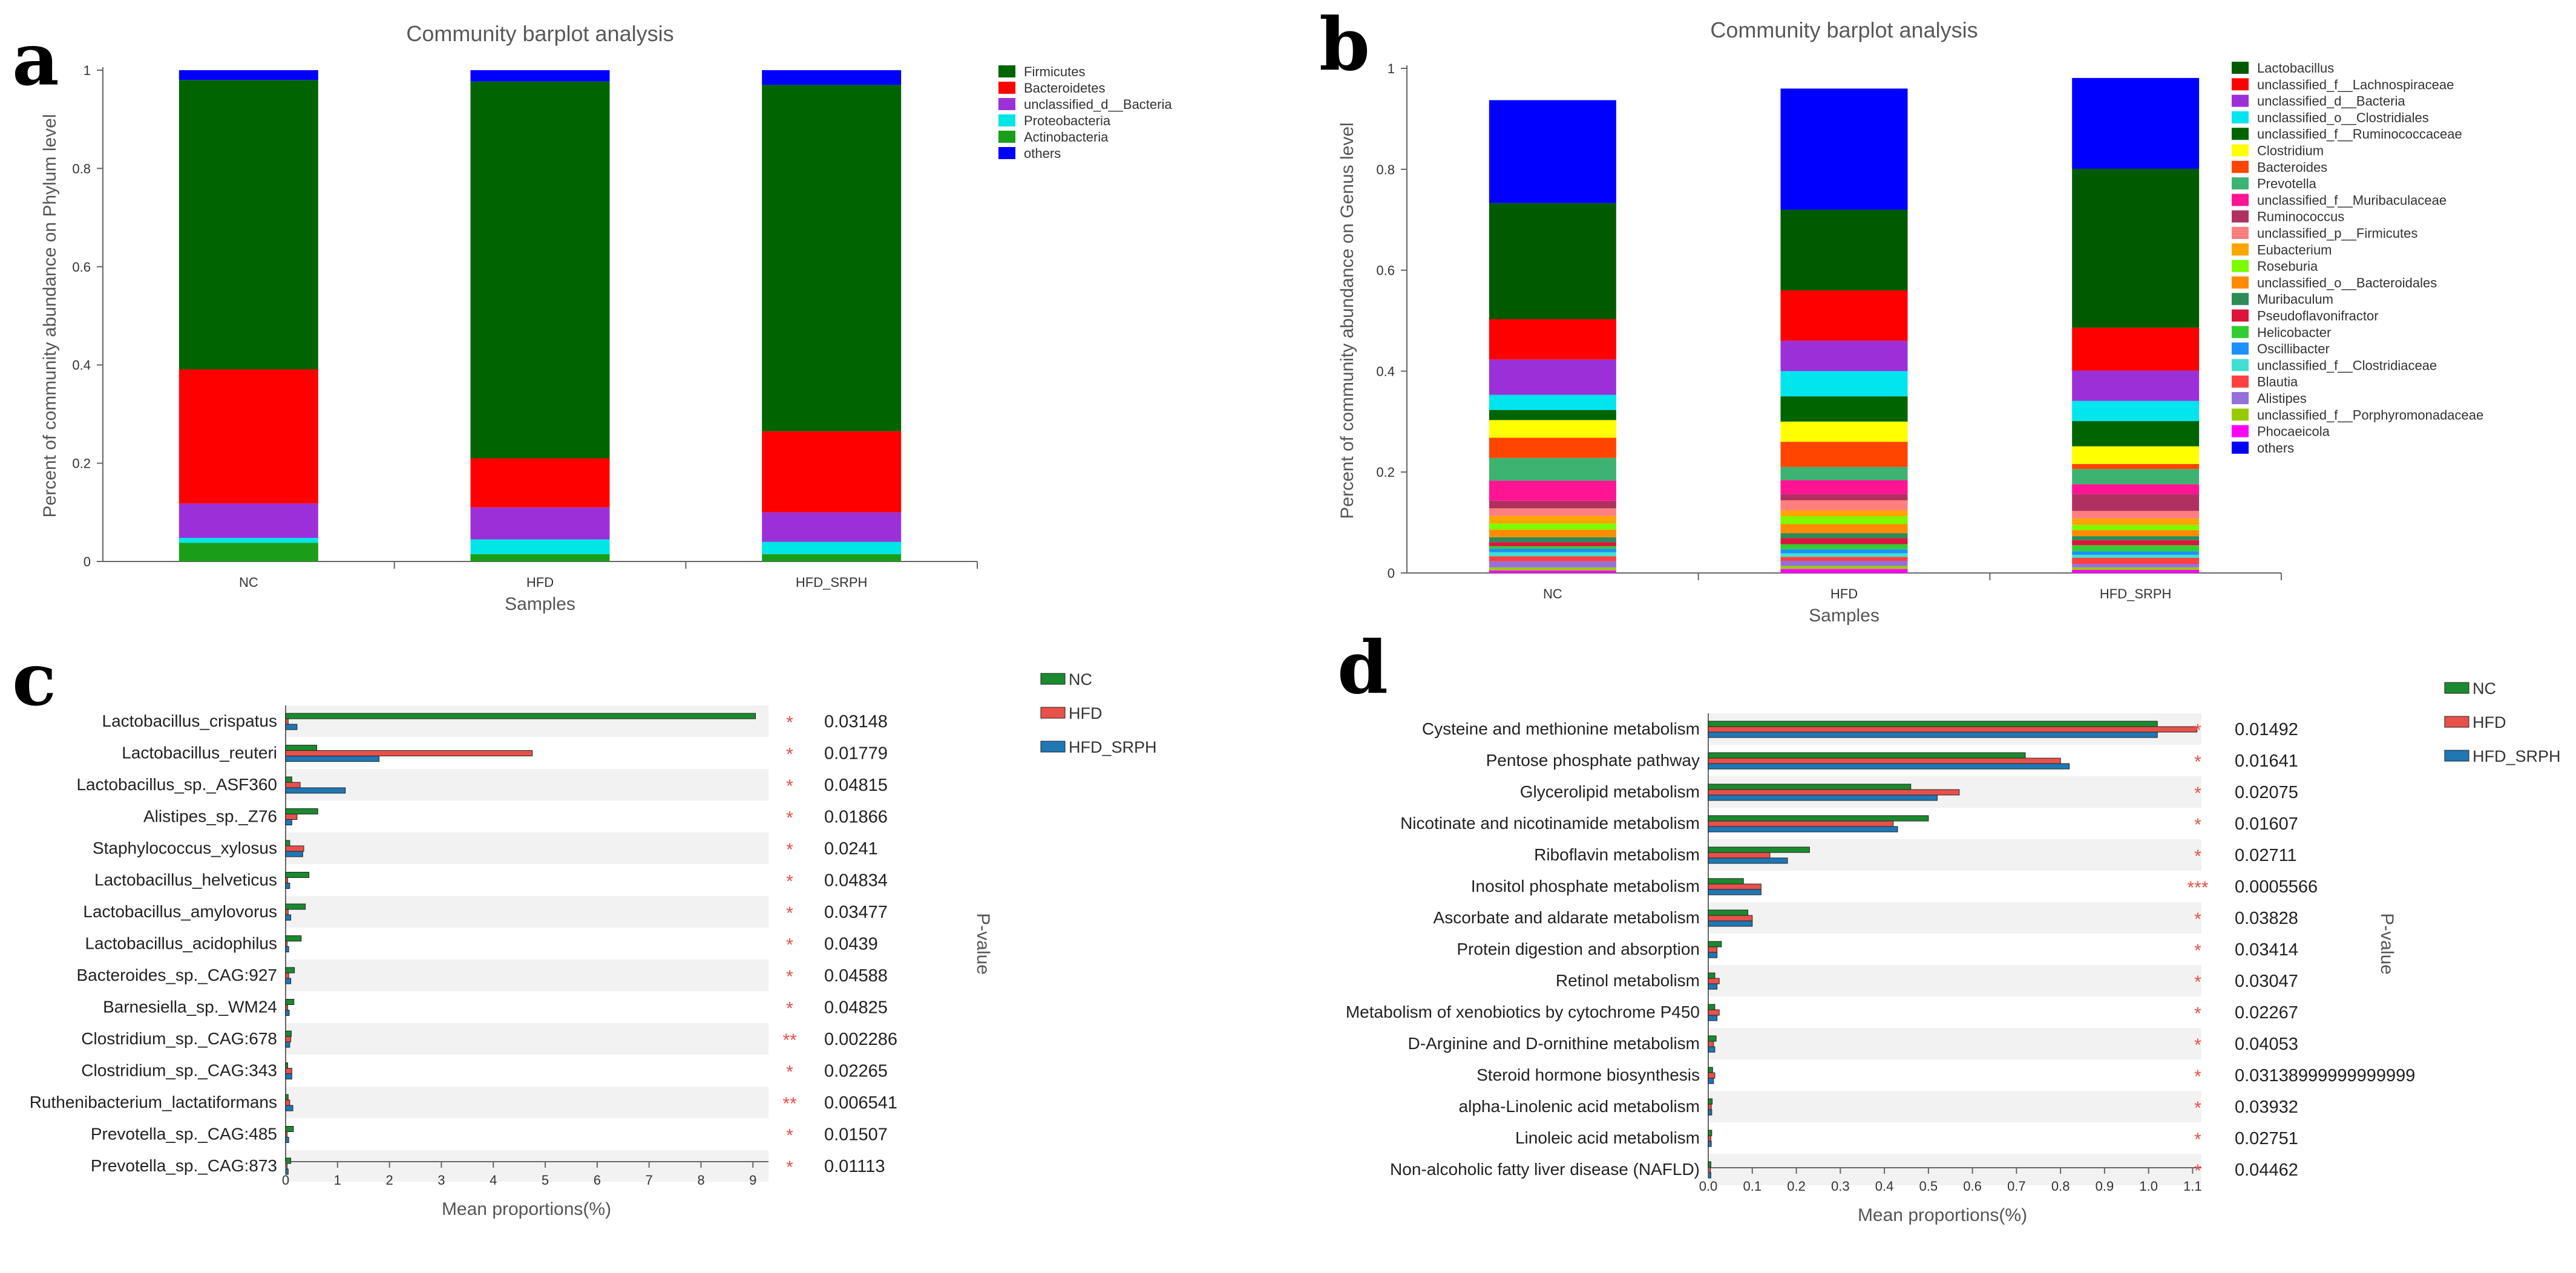 This screenshot has width=2576, height=1273. What do you see at coordinates (856, 881) in the screenshot?
I see `p-value: 0.04834` at bounding box center [856, 881].